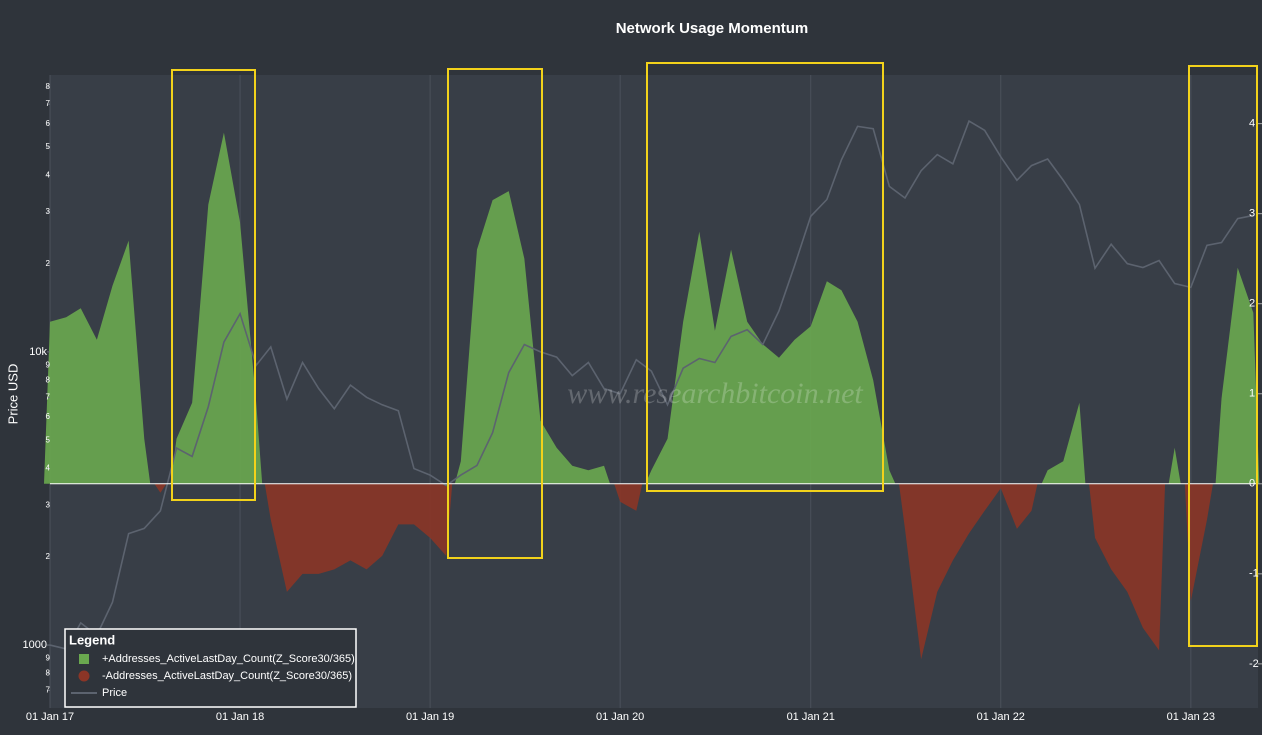 The width and height of the screenshot is (1262, 735). Describe the element at coordinates (38, 352) in the screenshot. I see `y-tick-label: 10k` at that location.